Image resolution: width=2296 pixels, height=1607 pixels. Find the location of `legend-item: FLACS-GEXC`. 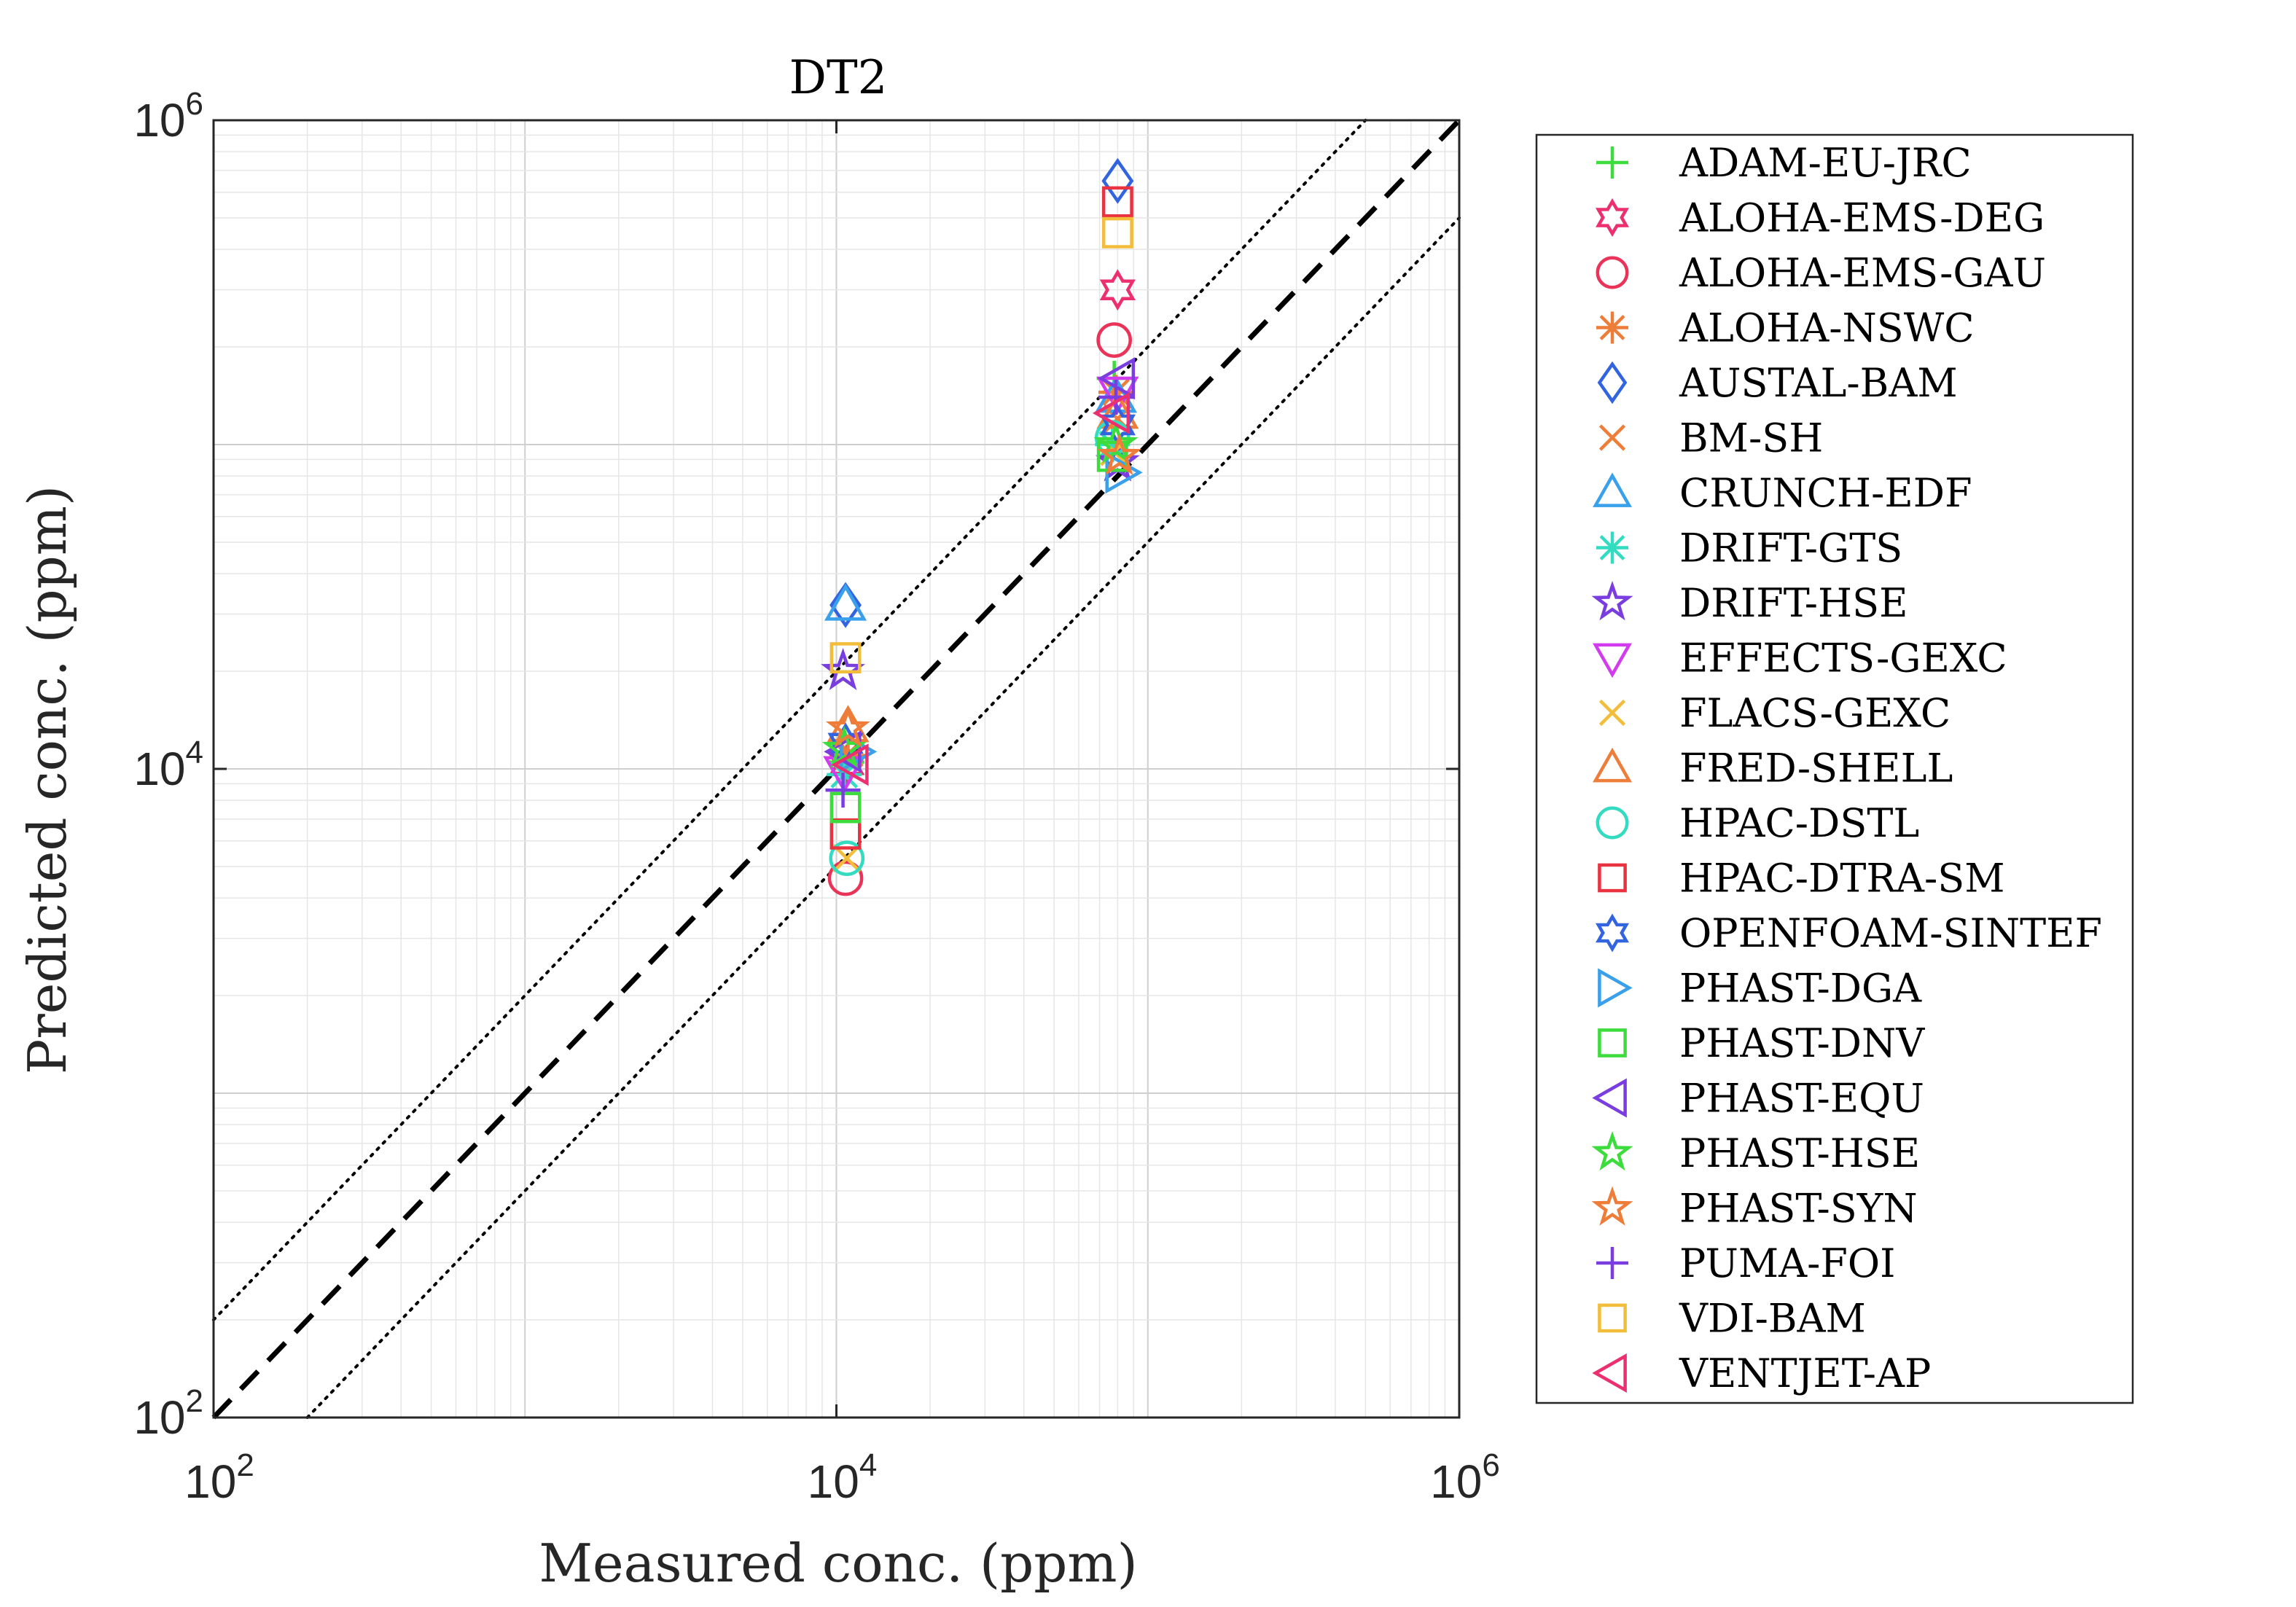

legend-item: FLACS-GEXC is located at coordinates (1775, 713).